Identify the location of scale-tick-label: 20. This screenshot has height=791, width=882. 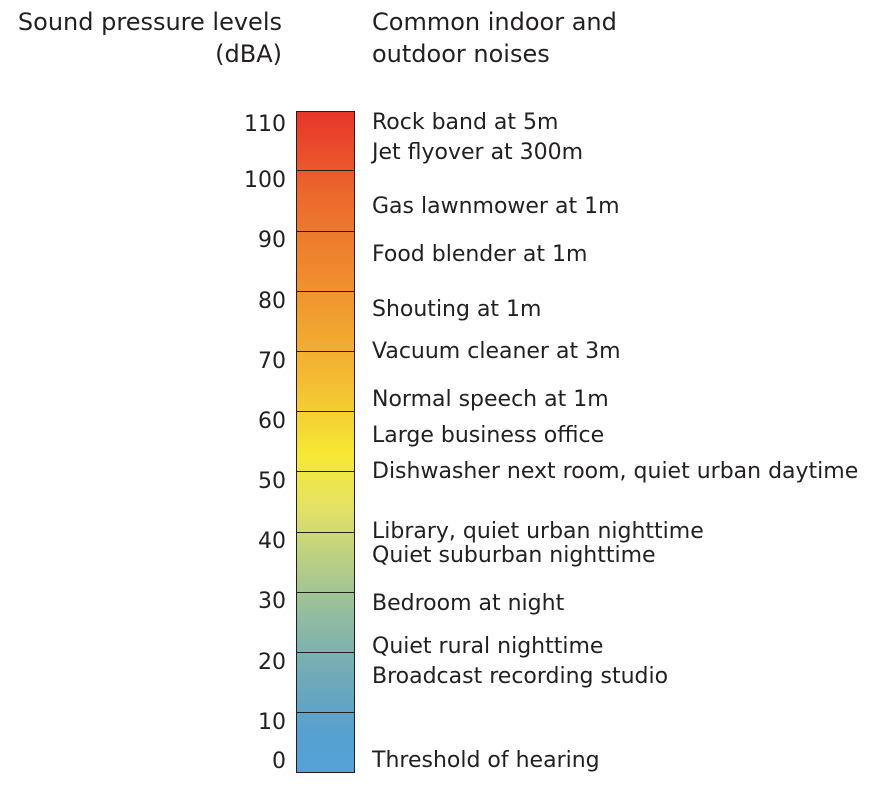
(272, 662).